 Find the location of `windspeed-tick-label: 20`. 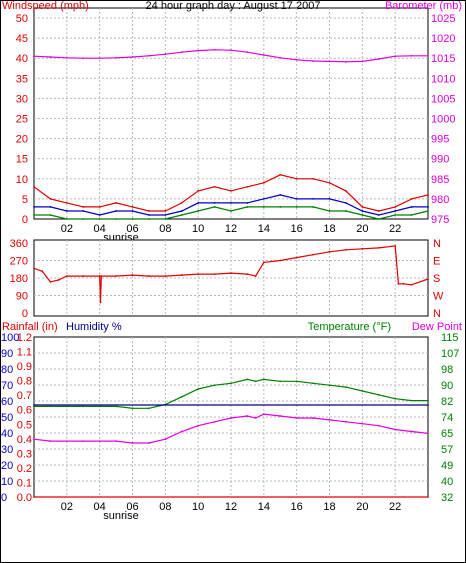

windspeed-tick-label: 20 is located at coordinates (22, 140).